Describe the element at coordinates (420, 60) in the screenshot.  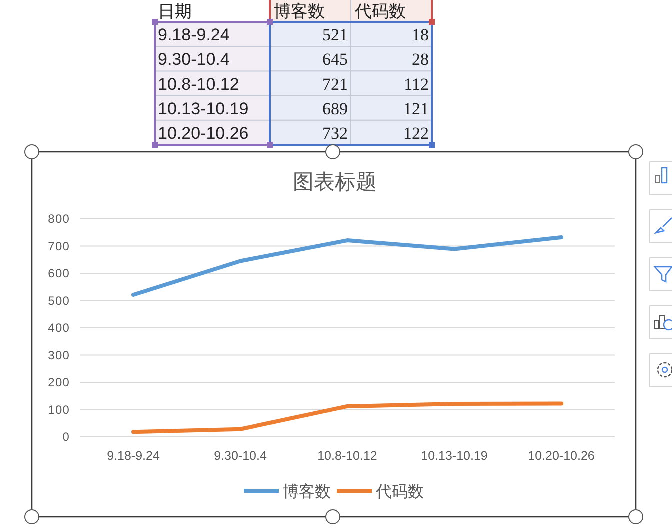
I see `cell-label: 28` at that location.